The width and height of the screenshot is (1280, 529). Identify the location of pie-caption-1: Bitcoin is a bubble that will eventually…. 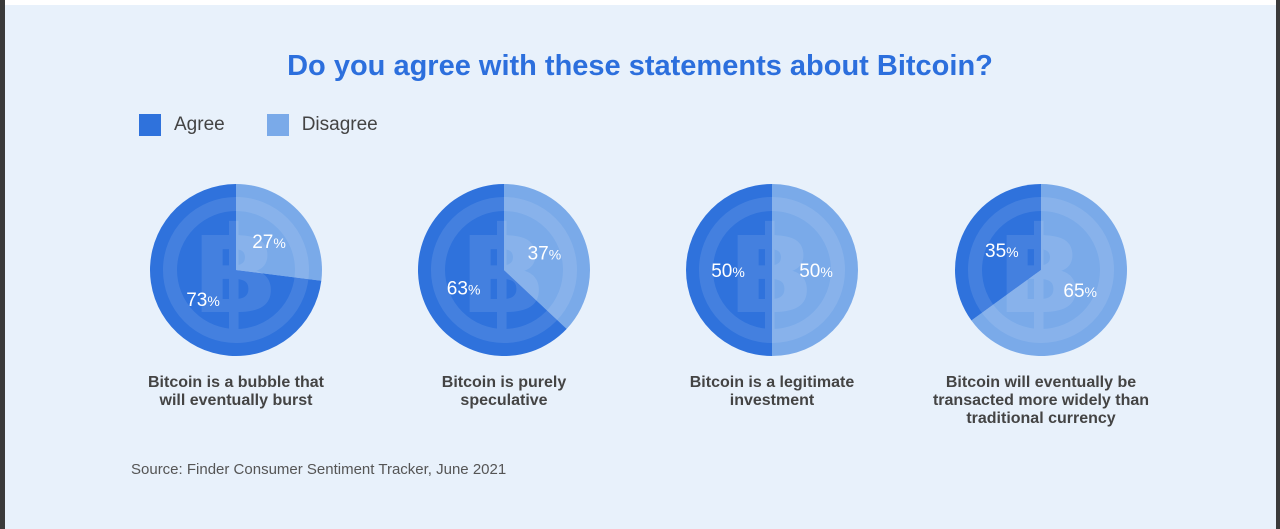
(235, 391).